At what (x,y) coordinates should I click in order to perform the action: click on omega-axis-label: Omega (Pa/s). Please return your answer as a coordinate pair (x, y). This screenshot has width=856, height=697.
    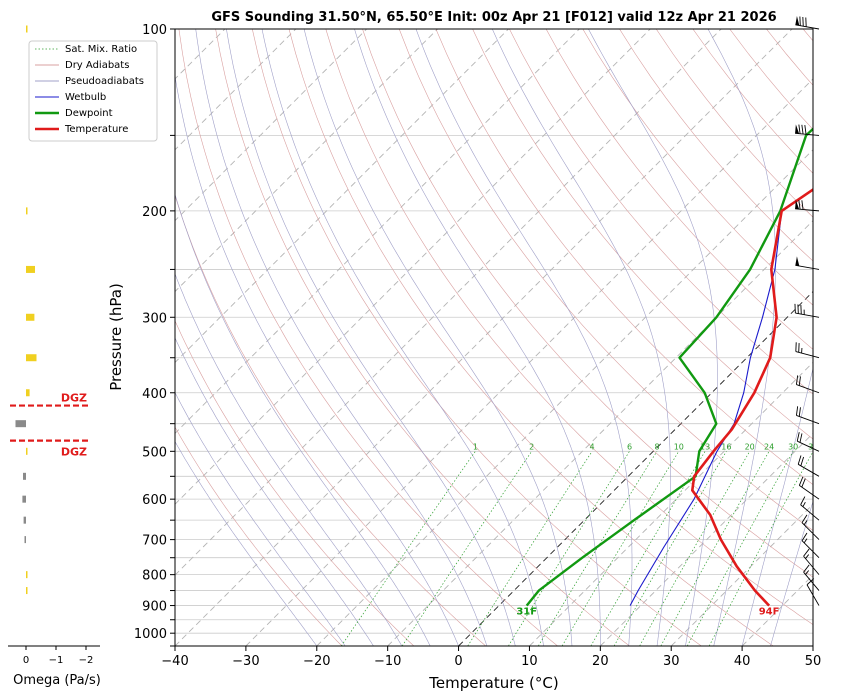
    Looking at the image, I should click on (57, 680).